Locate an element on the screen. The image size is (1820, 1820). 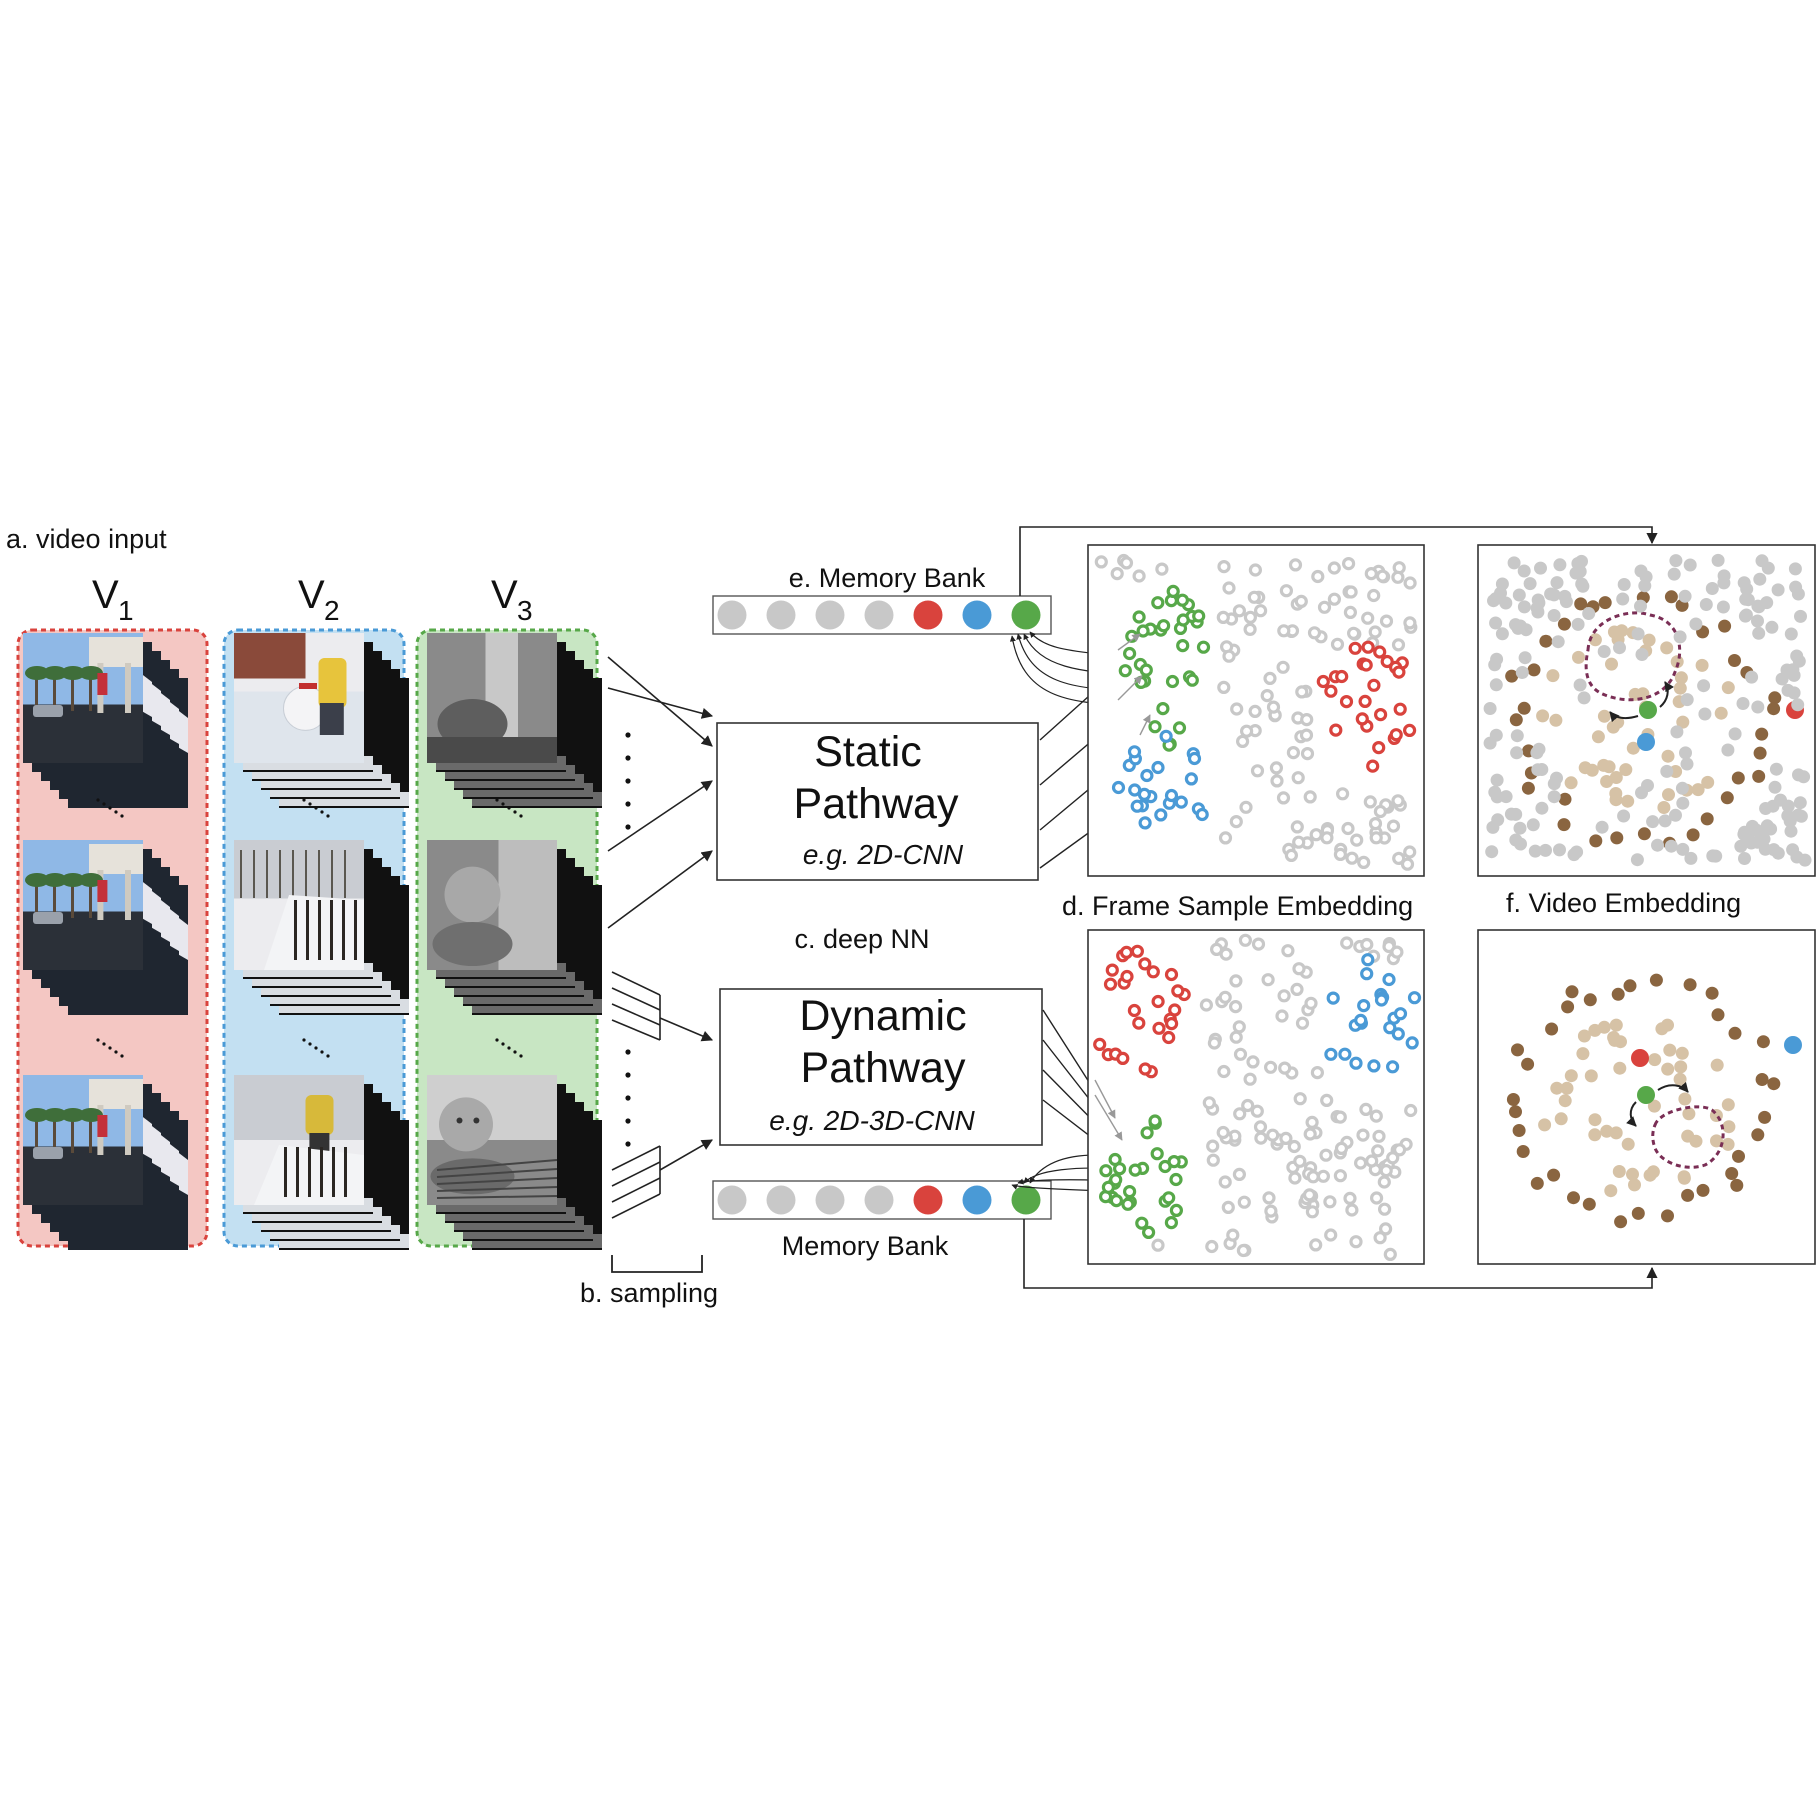
video-index-1: 1 is located at coordinates (126, 610).